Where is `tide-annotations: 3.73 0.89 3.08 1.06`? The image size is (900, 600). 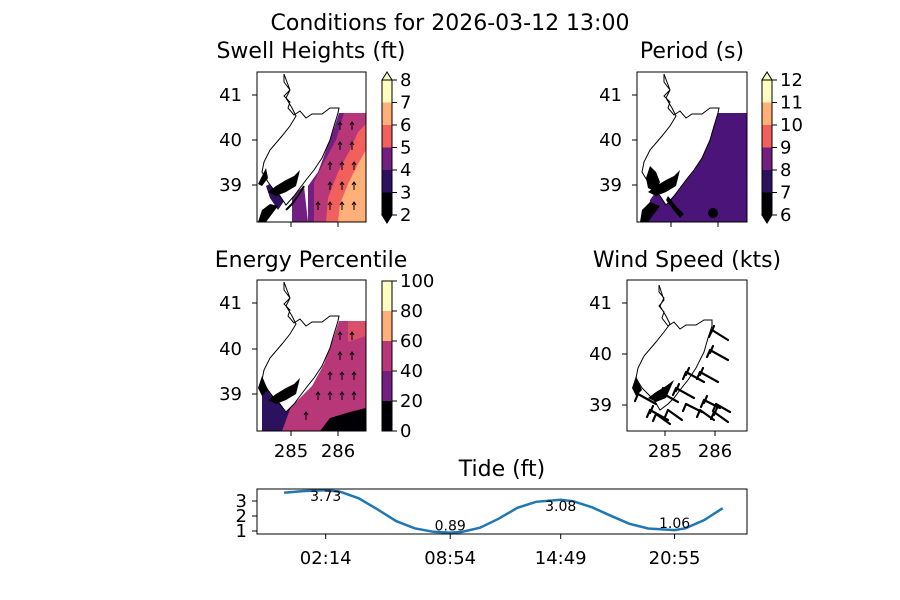
tide-annotations: 3.73 0.89 3.08 1.06 is located at coordinates (500, 512).